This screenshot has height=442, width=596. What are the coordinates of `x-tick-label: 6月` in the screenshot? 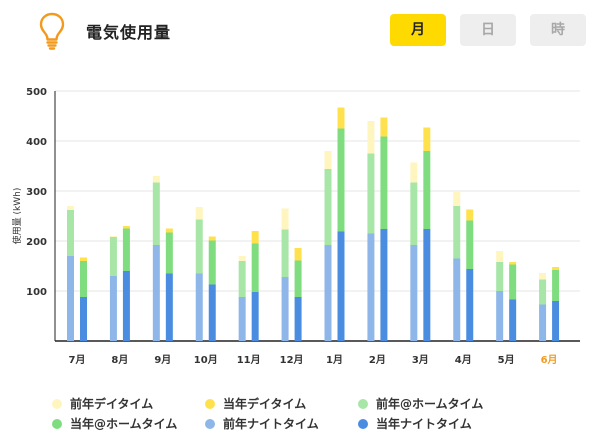 It's located at (549, 360).